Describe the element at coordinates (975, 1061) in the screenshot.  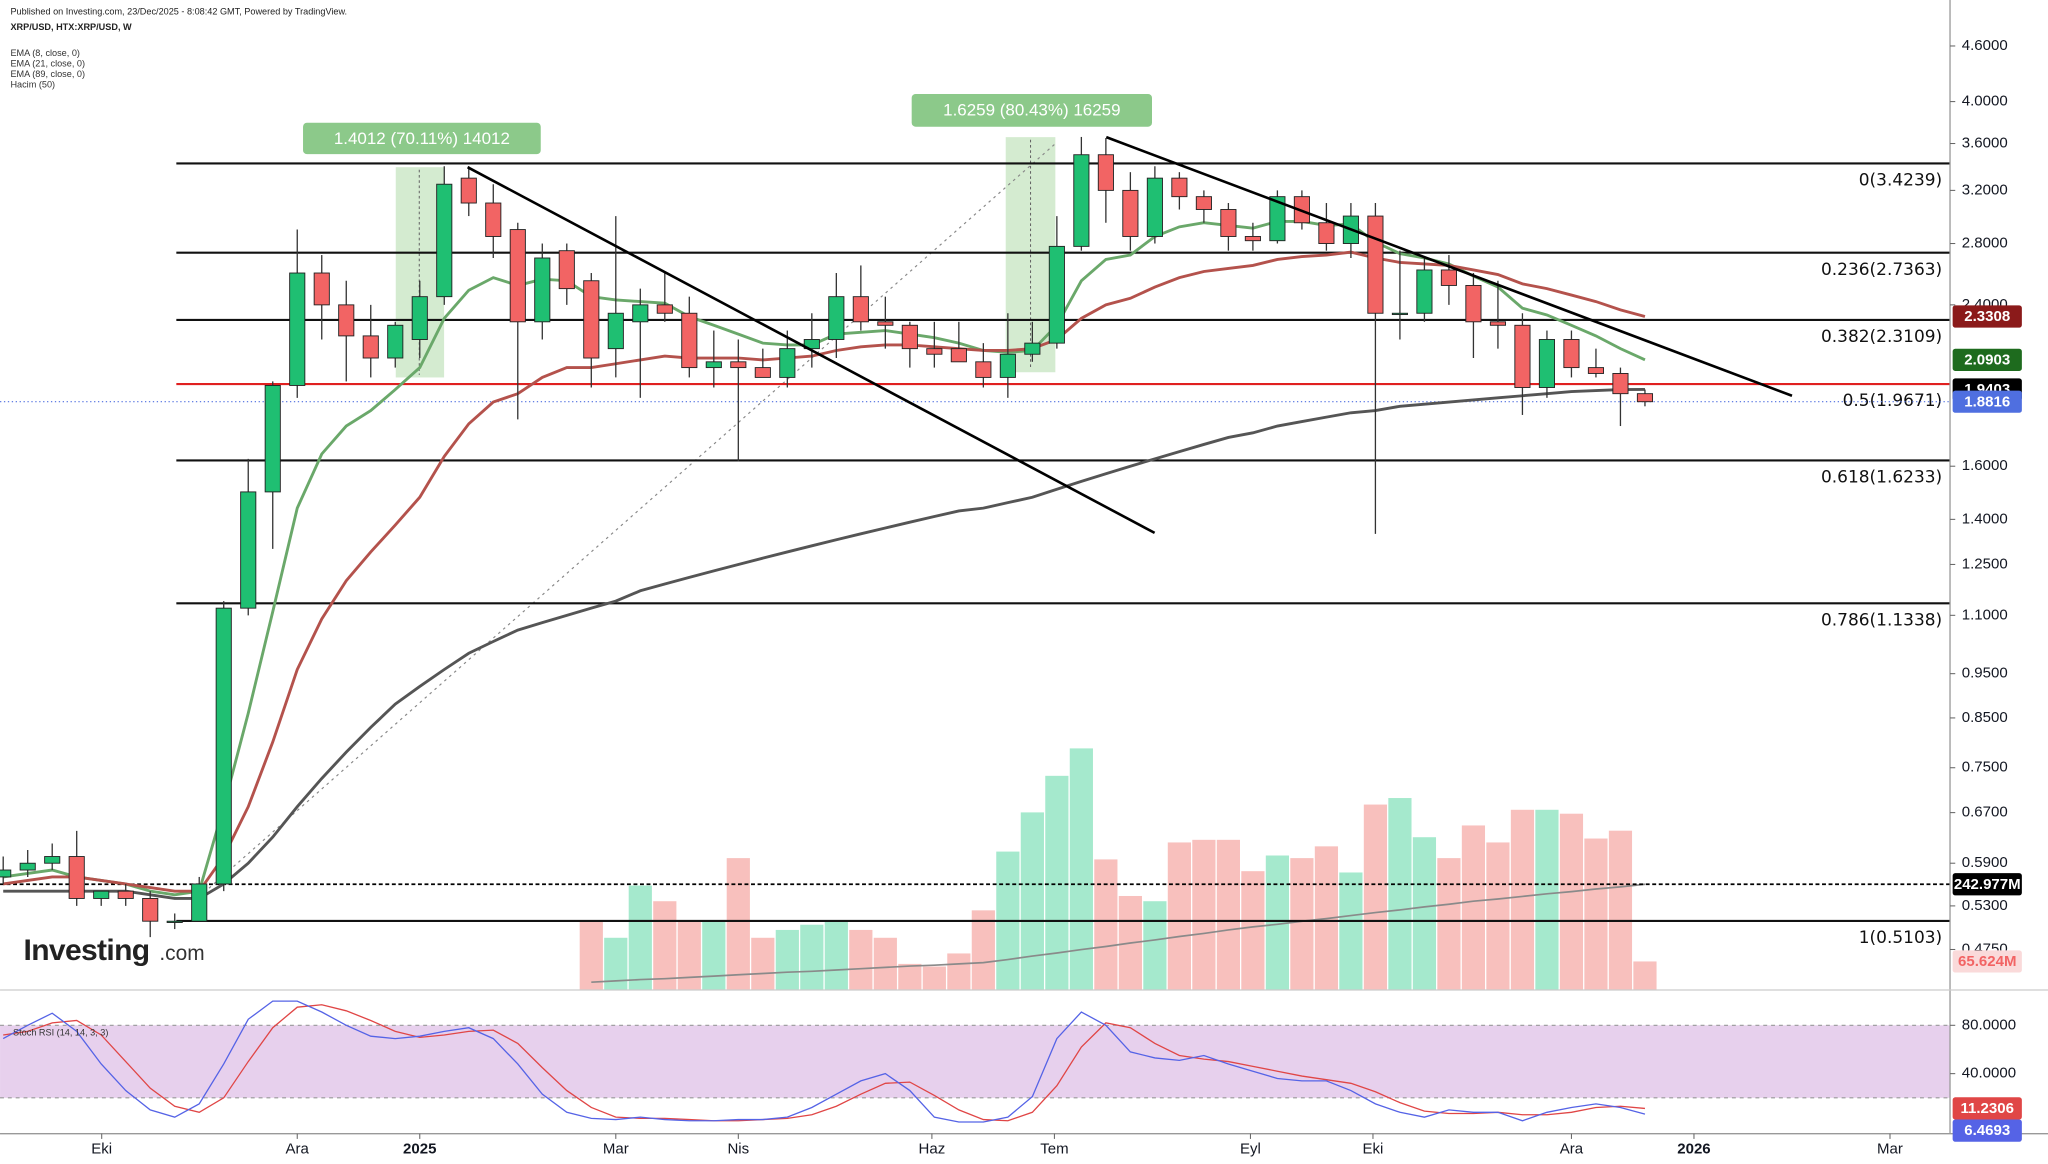
I see `stoch-band` at that location.